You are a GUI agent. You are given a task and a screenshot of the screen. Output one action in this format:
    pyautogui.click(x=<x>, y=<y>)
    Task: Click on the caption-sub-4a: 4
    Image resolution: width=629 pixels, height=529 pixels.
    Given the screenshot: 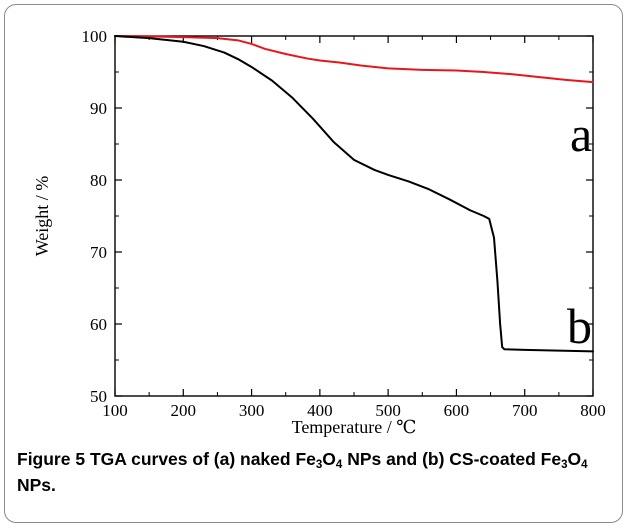 What is the action you would take?
    pyautogui.click(x=339, y=465)
    